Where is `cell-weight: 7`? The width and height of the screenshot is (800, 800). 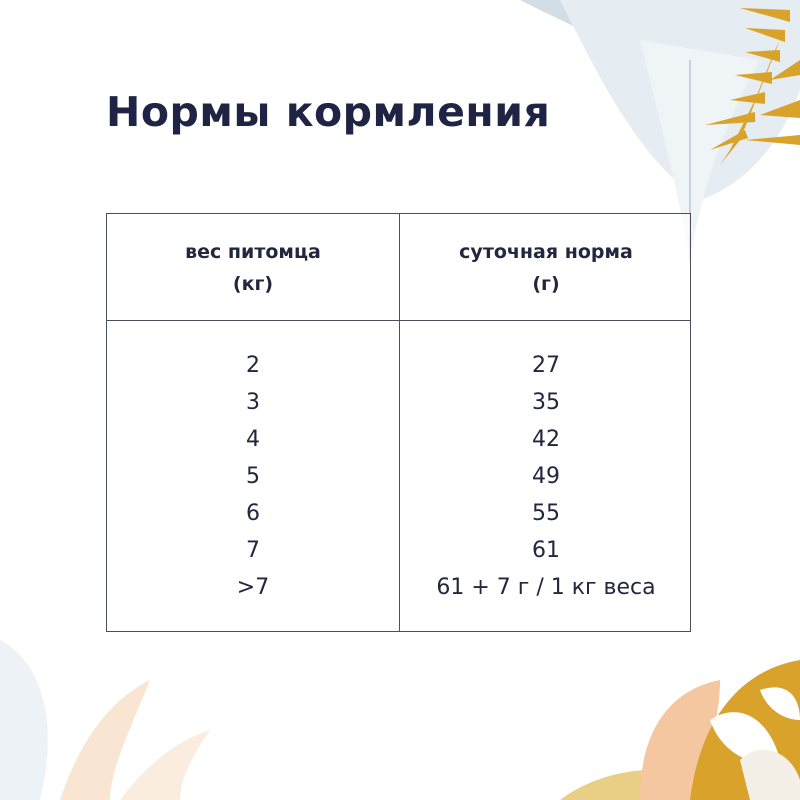 cell-weight: 7 is located at coordinates (253, 550).